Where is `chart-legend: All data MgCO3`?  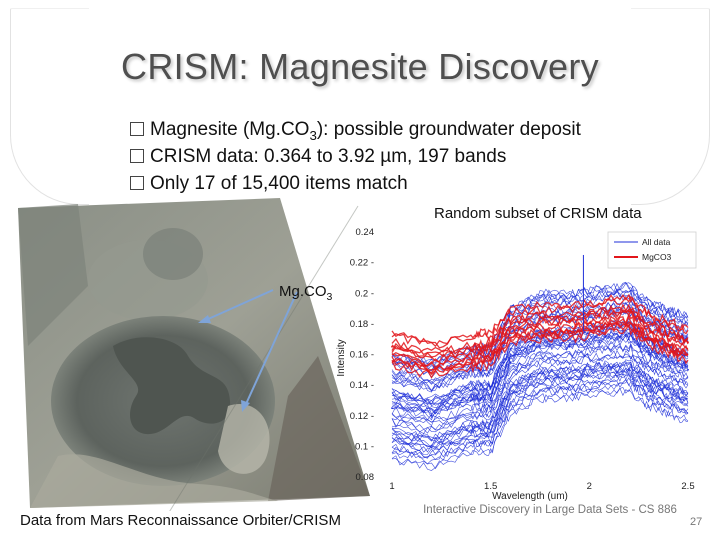 chart-legend: All data MgCO3 is located at coordinates (652, 250).